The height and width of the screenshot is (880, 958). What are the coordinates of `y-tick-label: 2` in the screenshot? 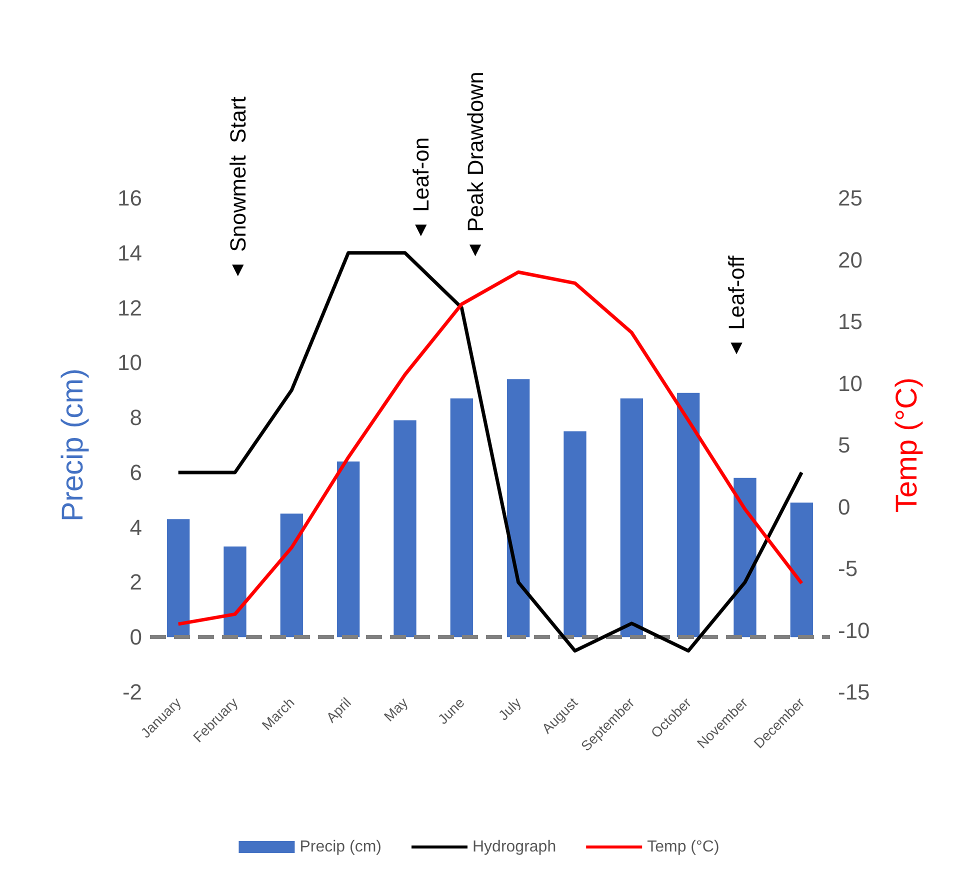 It's located at (136, 582).